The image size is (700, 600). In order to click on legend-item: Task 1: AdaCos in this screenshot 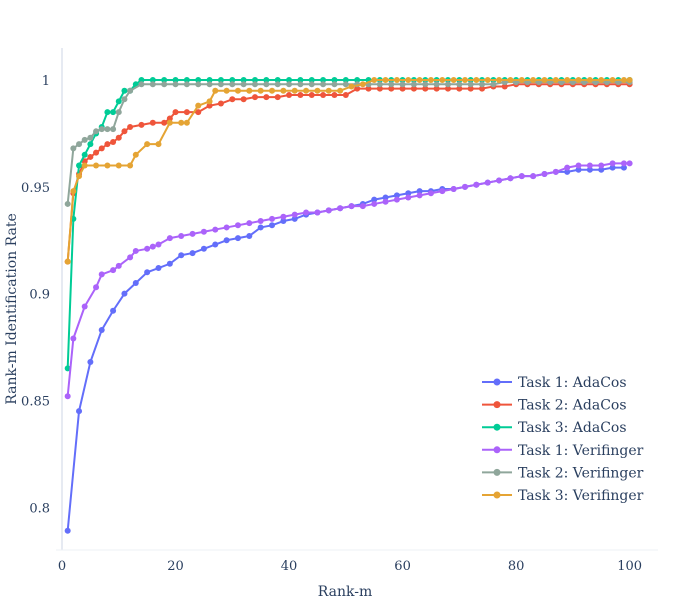, I will do `click(554, 383)`.